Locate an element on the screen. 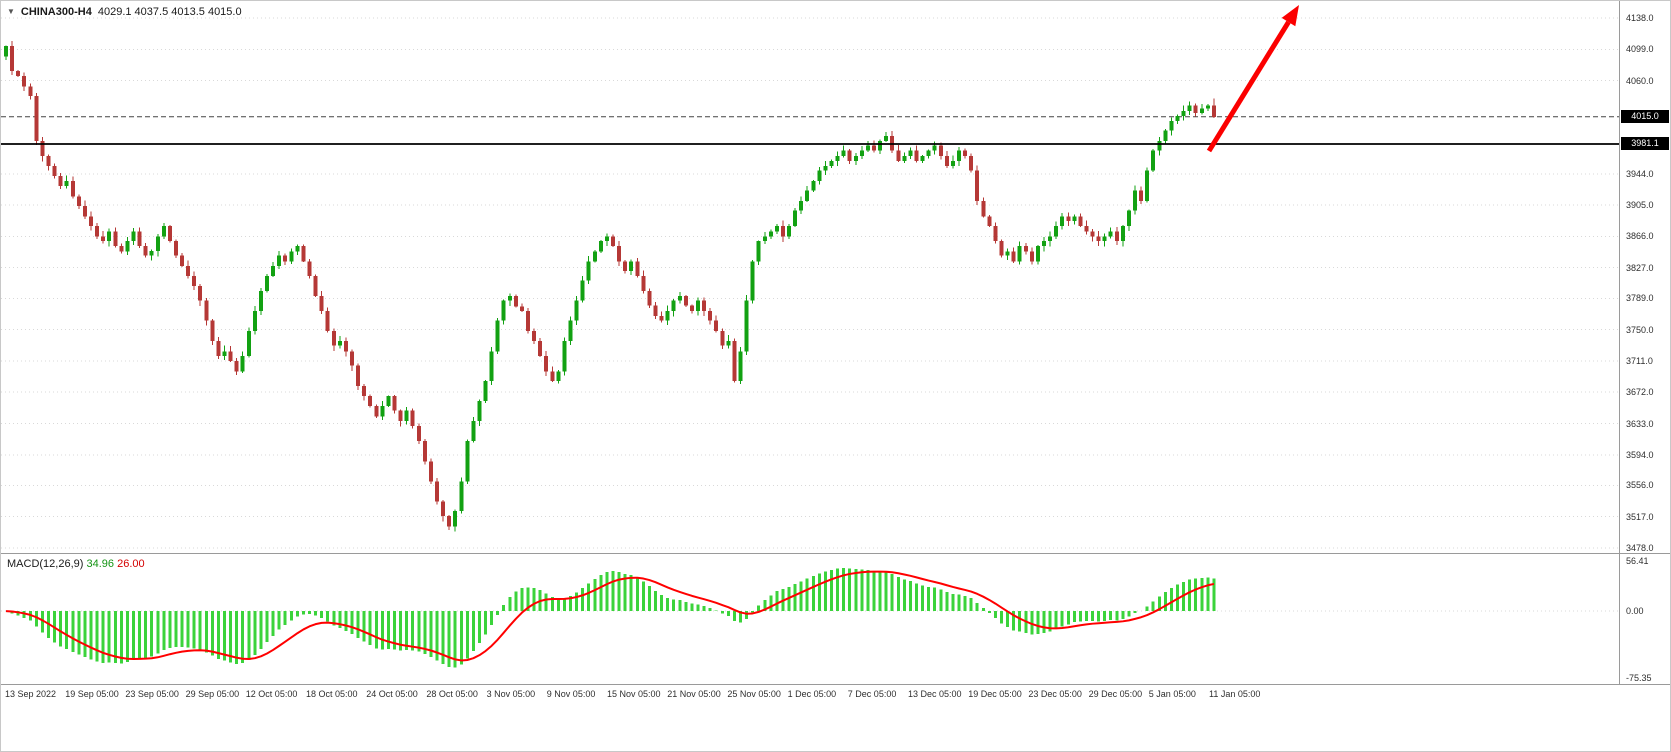 The width and height of the screenshot is (1671, 752). symbol-ohlc: 4029.1 4037.5 4013.5 4015.0 is located at coordinates (169, 12).